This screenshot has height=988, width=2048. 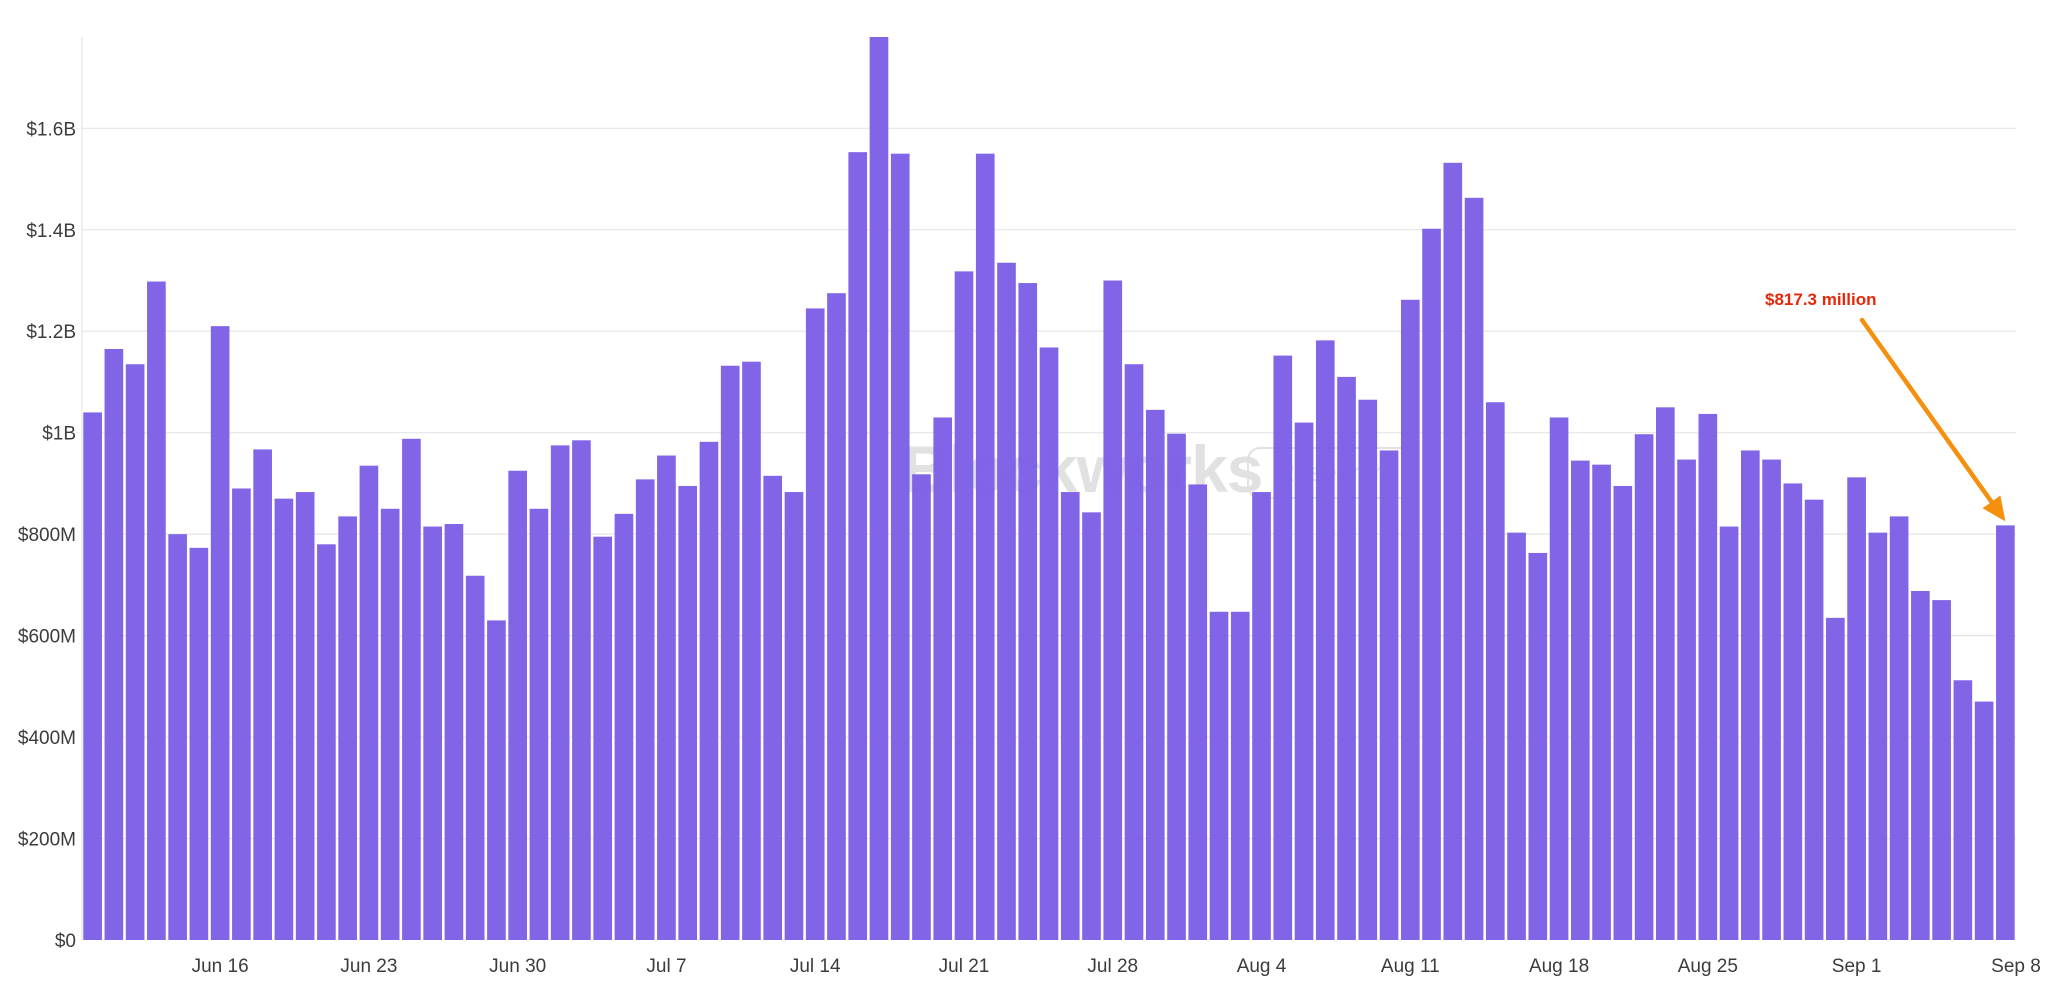 What do you see at coordinates (59, 434) in the screenshot?
I see `y-tick-label-5: $1B` at bounding box center [59, 434].